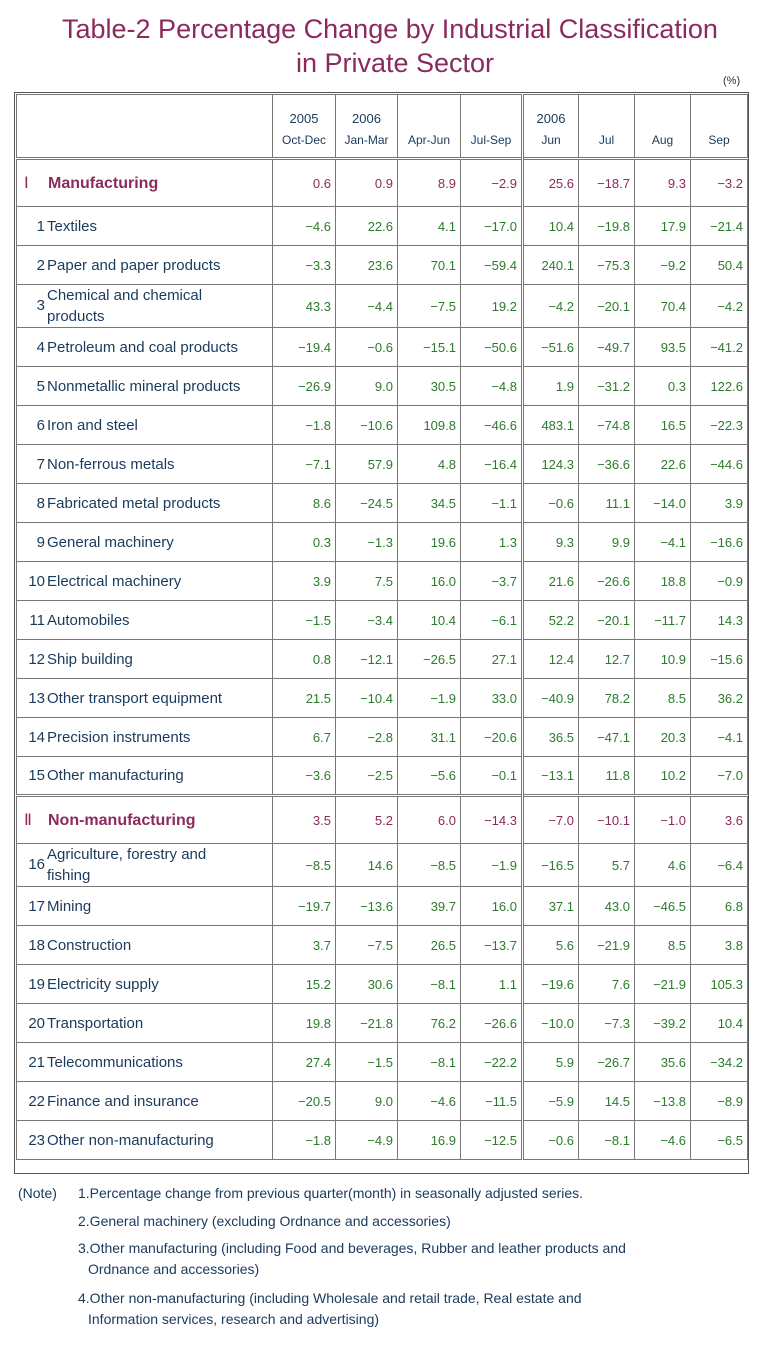  What do you see at coordinates (662, 906) in the screenshot?
I see `value-cell: −46.5` at bounding box center [662, 906].